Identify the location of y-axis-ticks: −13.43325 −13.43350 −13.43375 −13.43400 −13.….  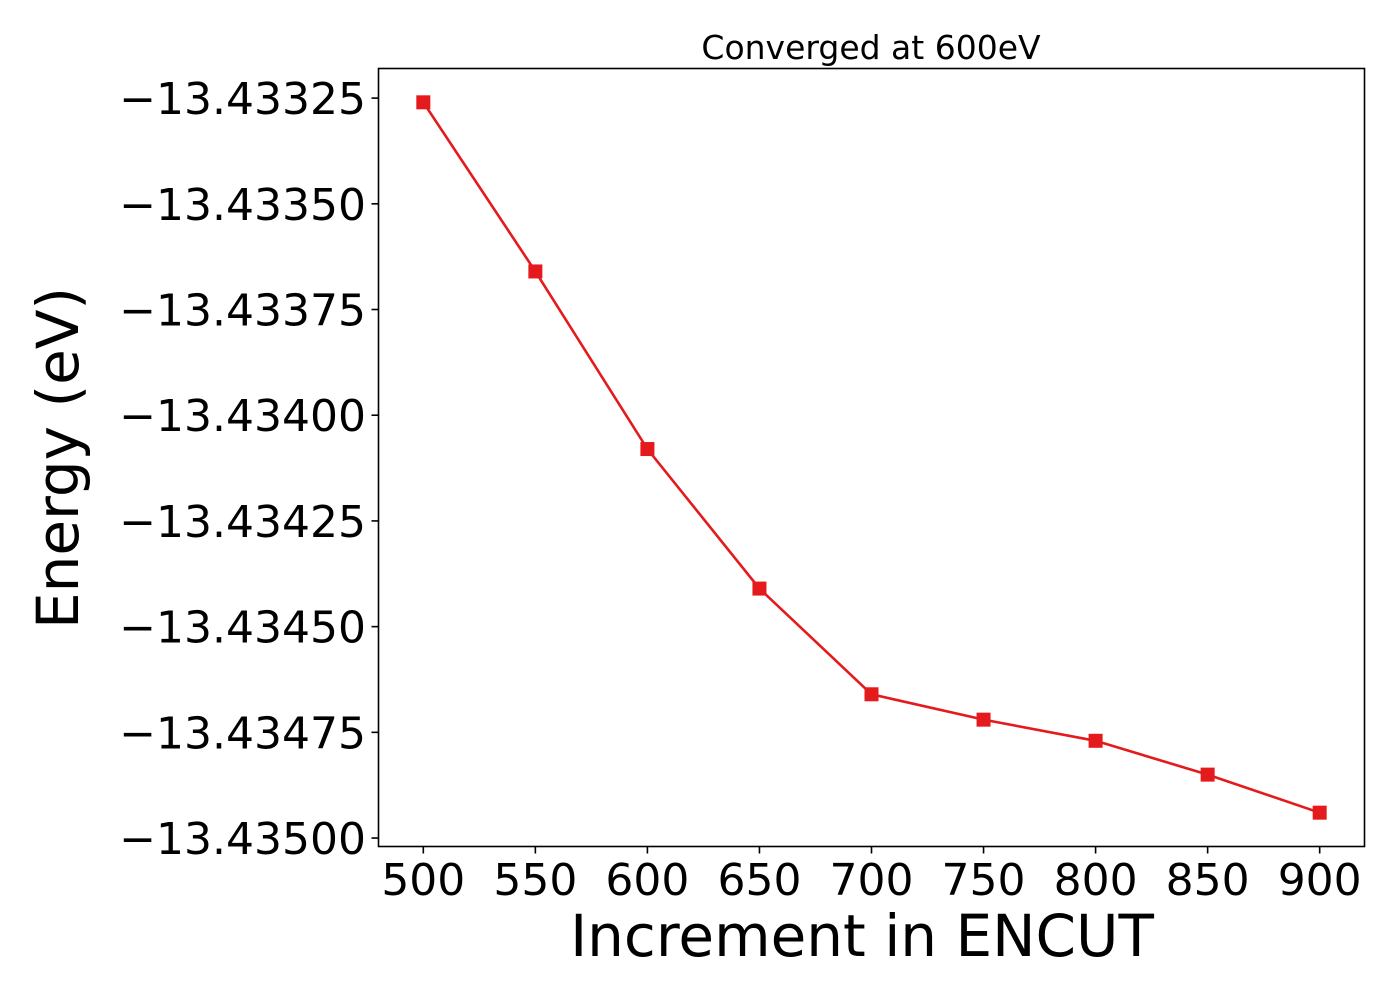
(249, 469).